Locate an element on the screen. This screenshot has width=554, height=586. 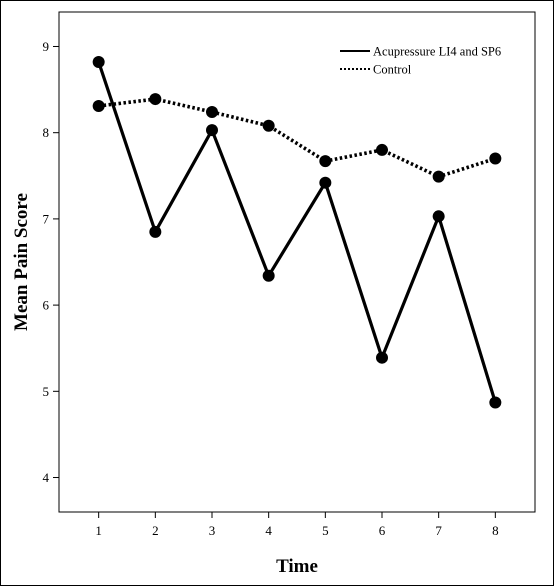
x-tick-label: 2 is located at coordinates (155, 530).